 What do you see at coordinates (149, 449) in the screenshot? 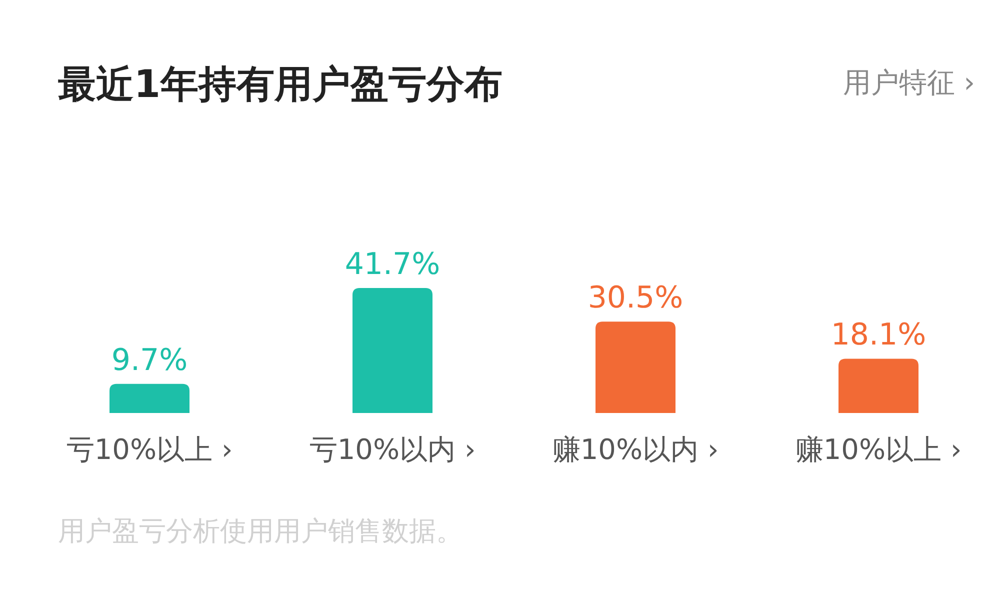
I see `x-tick-label: 亏10%以上 ›` at bounding box center [149, 449].